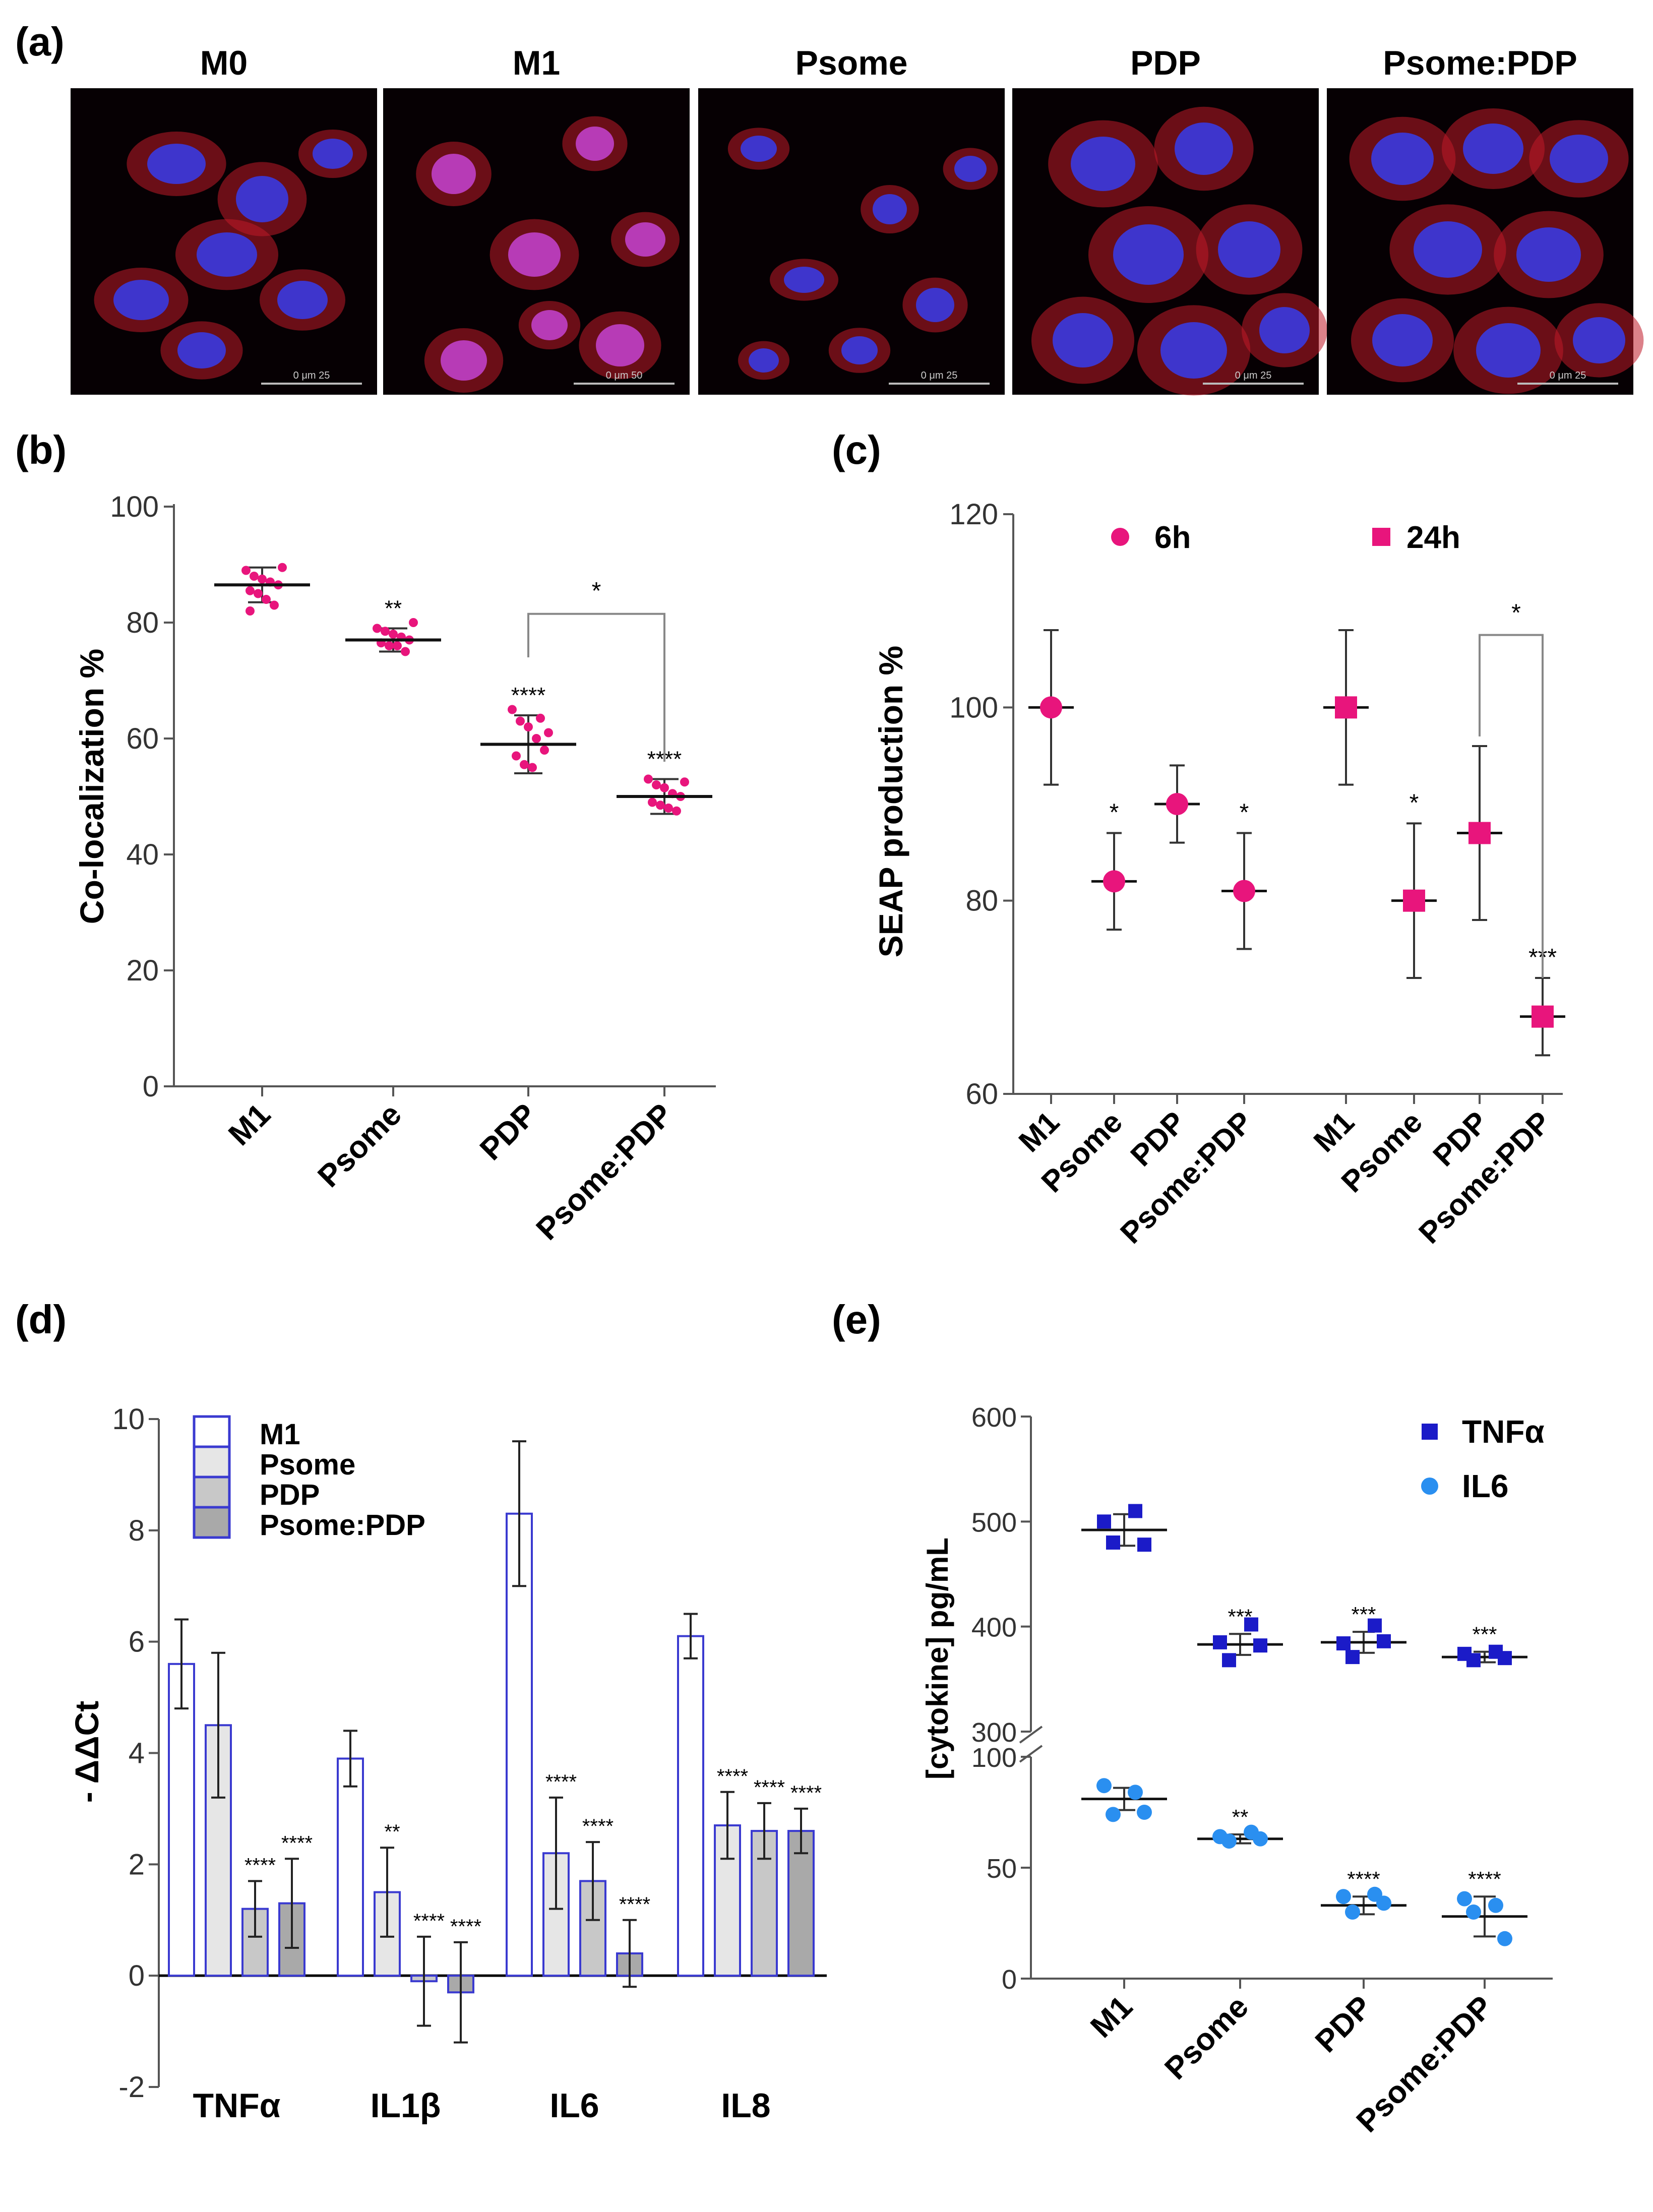  I want to click on b-bracket, so click(596, 687).